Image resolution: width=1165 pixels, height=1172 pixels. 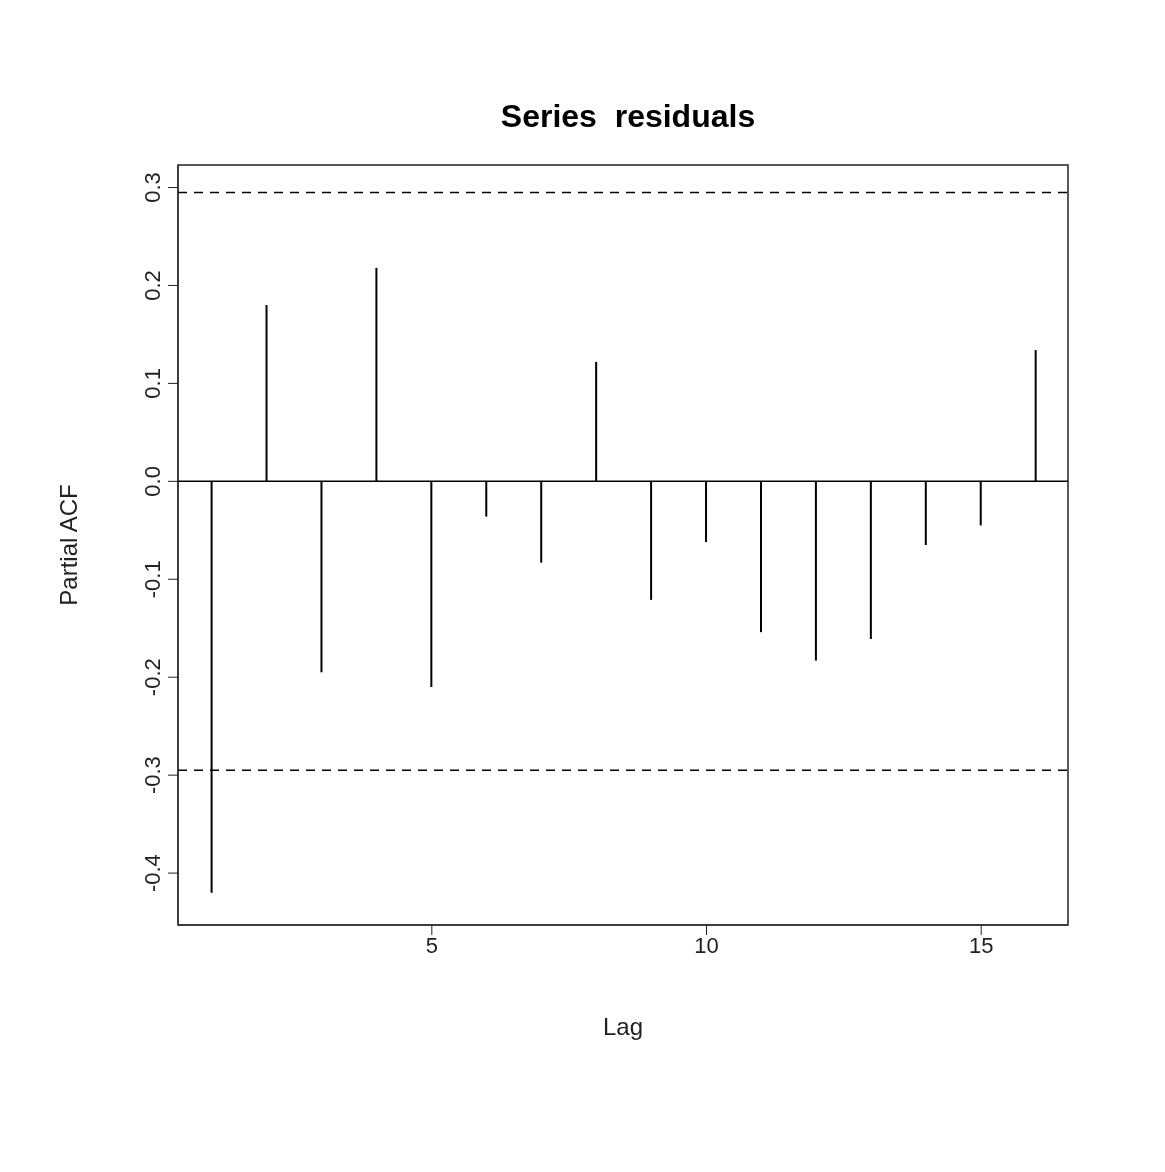 What do you see at coordinates (628, 116) in the screenshot?
I see `chart-title: Series residuals` at bounding box center [628, 116].